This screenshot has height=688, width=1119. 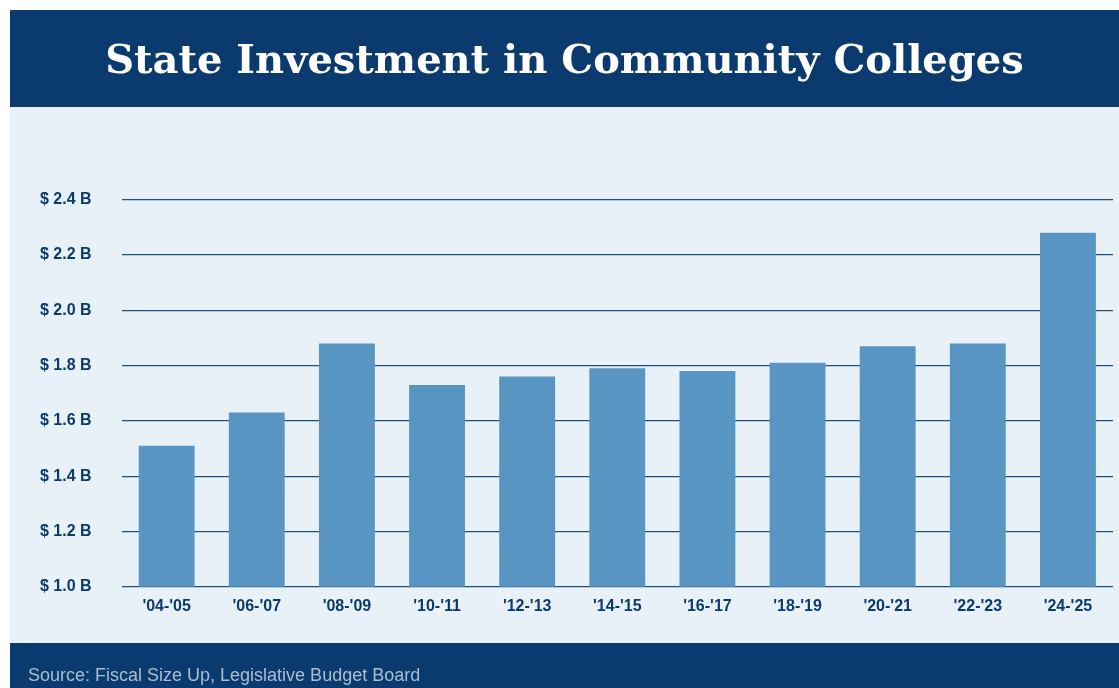 I want to click on x-tick-label: '06-'07, so click(x=257, y=605).